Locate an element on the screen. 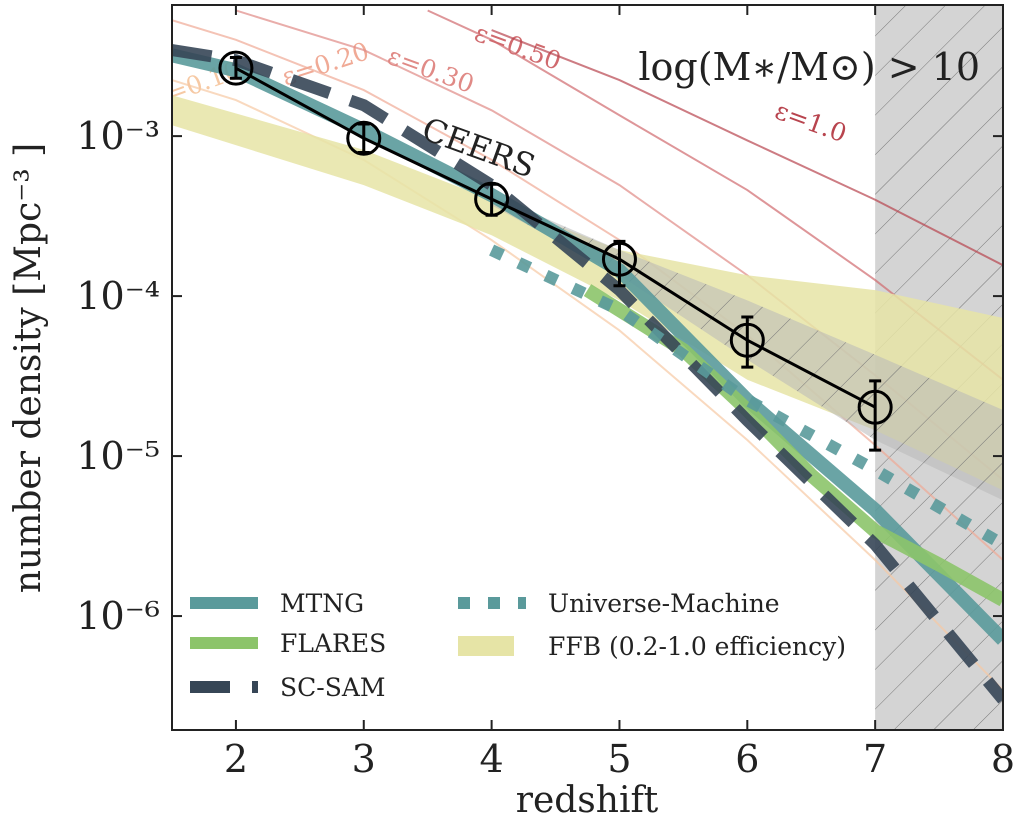 The width and height of the screenshot is (1018, 825). efficiency-label: ε=1.0 is located at coordinates (810, 122).